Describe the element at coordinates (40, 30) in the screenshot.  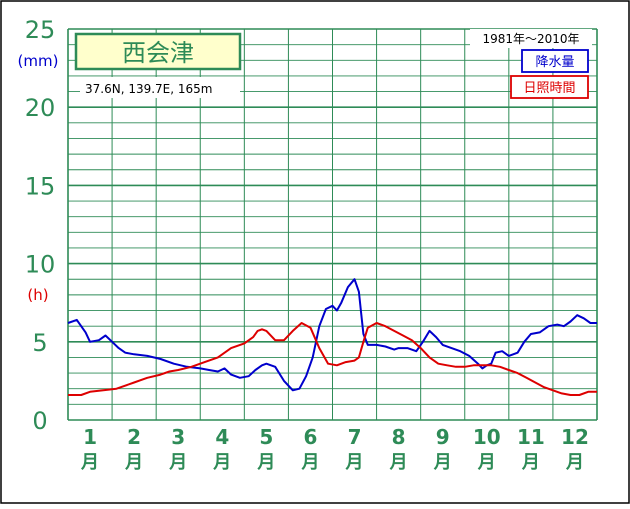
I see `y-tick-label: 25` at that location.